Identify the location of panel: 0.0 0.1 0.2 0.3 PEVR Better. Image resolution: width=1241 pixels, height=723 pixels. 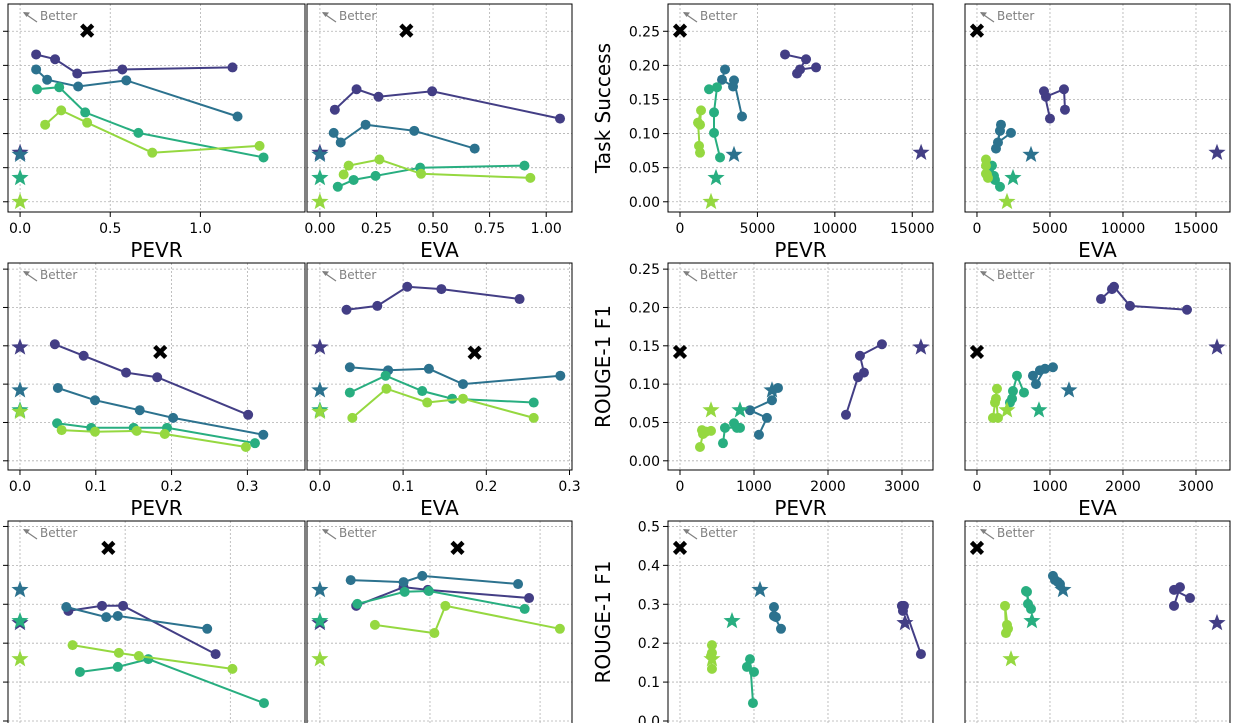
(154, 391).